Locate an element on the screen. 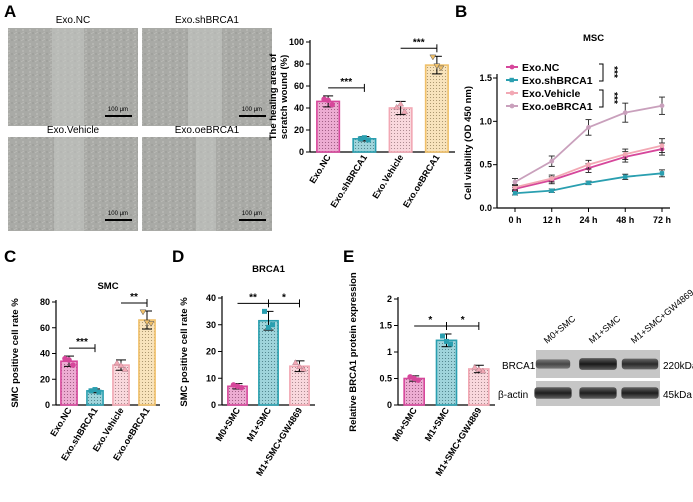 This screenshot has width=693, height=502. blot-size-label: 45kDa is located at coordinates (677, 395).